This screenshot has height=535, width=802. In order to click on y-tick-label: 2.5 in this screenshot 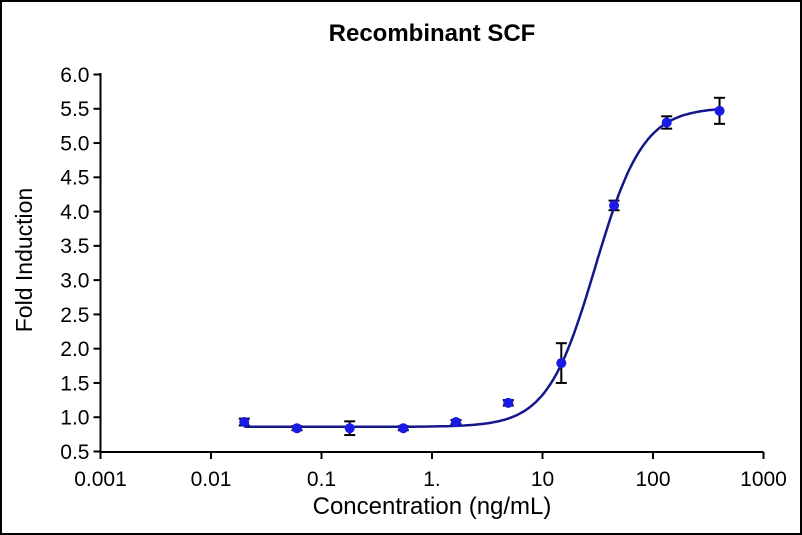, I will do `click(74, 315)`.